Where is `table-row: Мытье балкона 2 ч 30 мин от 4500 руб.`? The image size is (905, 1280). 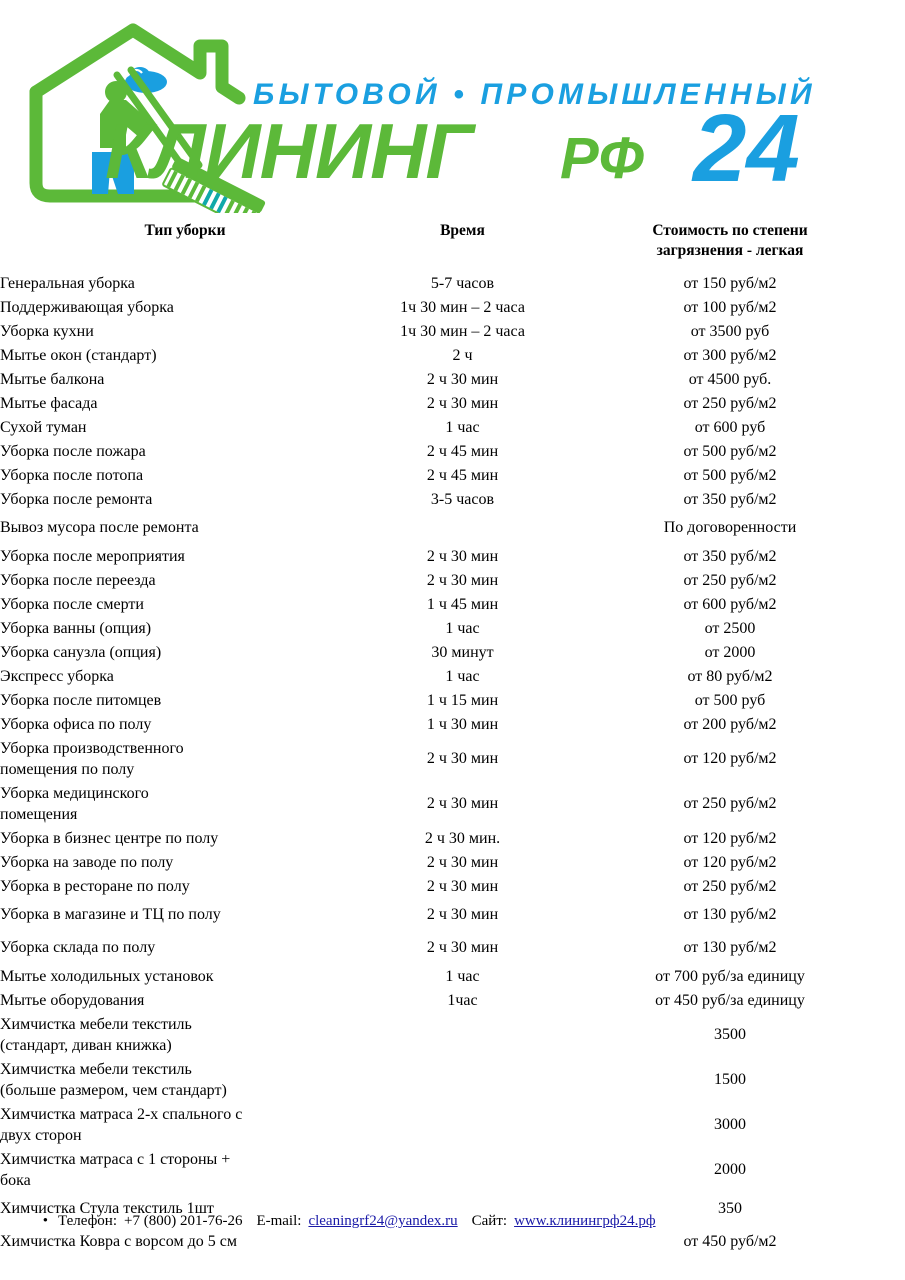 table-row: Мытье балкона 2 ч 30 мин от 4500 руб. is located at coordinates (452, 379).